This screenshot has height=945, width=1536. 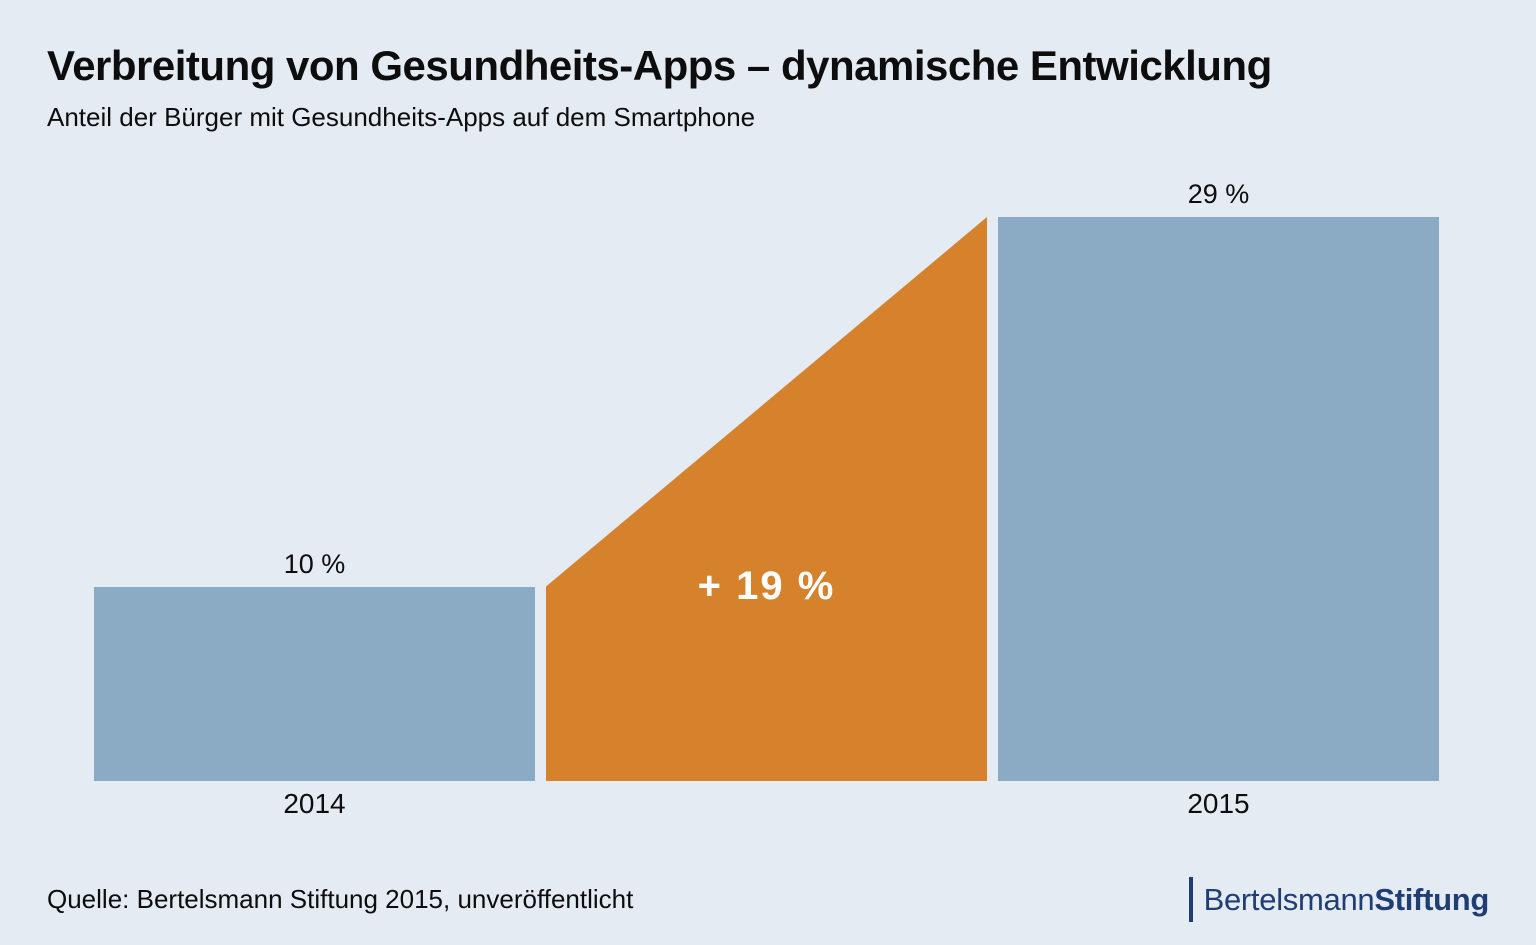 I want to click on logo-name-regular: Bertelsmann, so click(x=1289, y=899).